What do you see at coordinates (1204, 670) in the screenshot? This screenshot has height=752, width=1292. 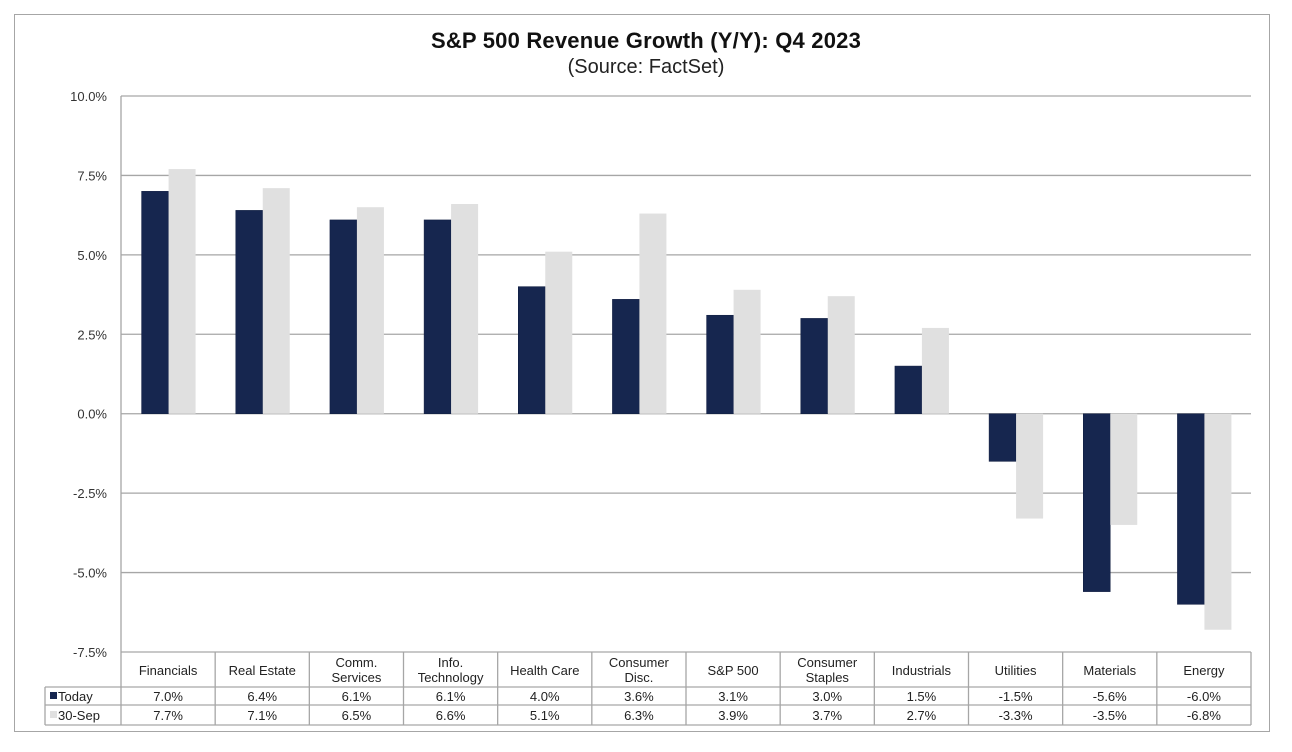 I see `category-label: Energy` at bounding box center [1204, 670].